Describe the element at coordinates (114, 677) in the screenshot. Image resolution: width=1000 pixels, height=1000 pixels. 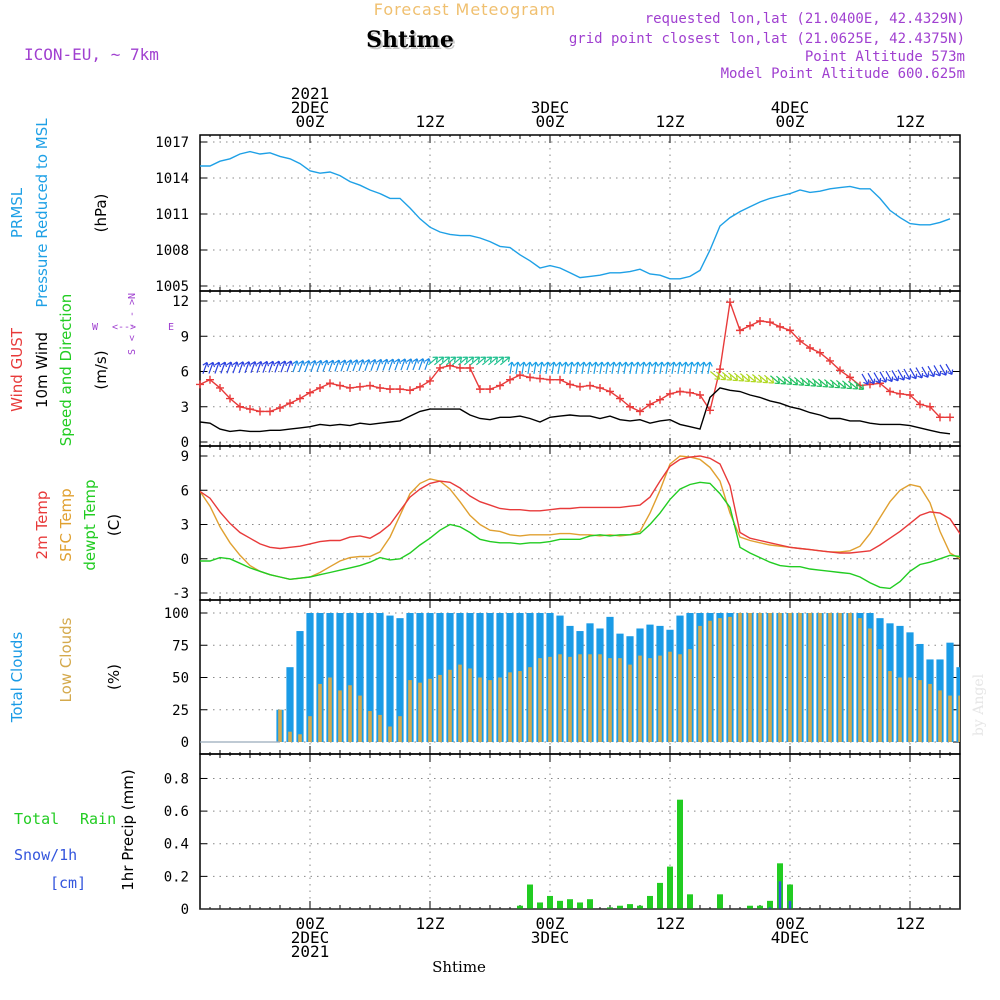
I see `clouds-unit: (%)` at that location.